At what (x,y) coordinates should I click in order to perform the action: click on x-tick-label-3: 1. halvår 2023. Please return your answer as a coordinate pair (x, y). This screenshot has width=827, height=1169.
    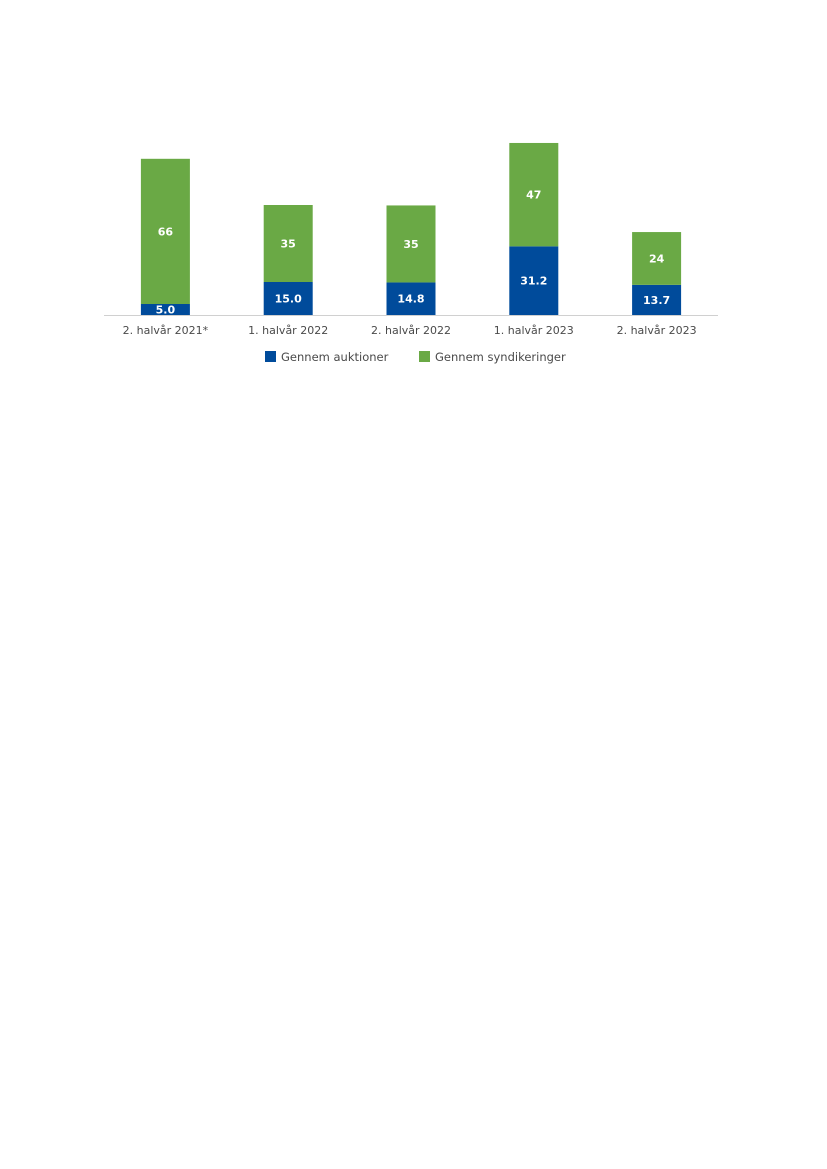
    Looking at the image, I should click on (534, 330).